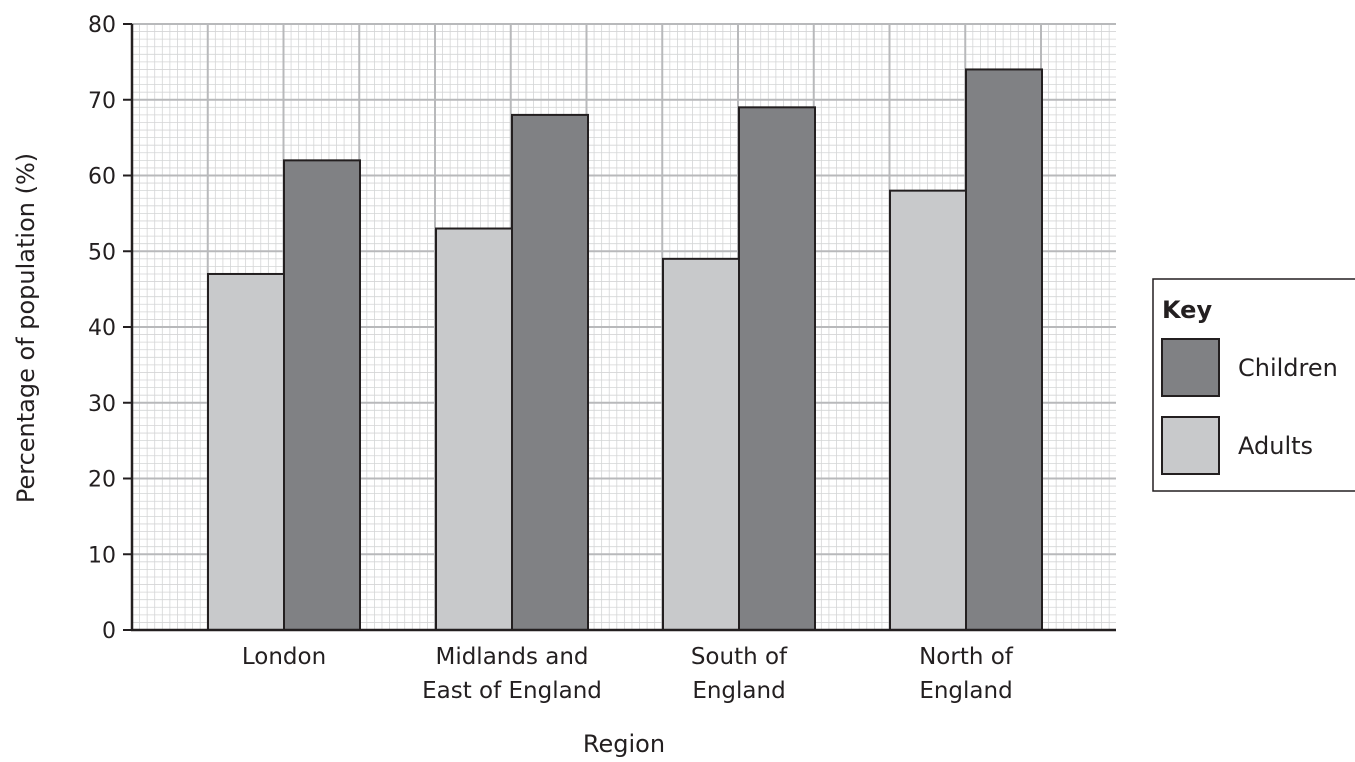  Describe the element at coordinates (966, 674) in the screenshot. I see `x-category-label: North of England` at that location.